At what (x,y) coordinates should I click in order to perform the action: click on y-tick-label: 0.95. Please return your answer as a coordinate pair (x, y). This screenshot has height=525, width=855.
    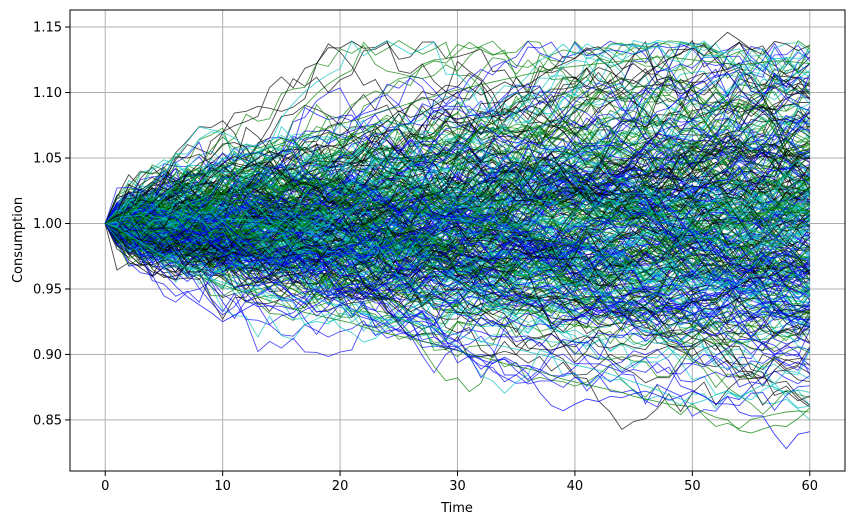
    Looking at the image, I should click on (47, 289).